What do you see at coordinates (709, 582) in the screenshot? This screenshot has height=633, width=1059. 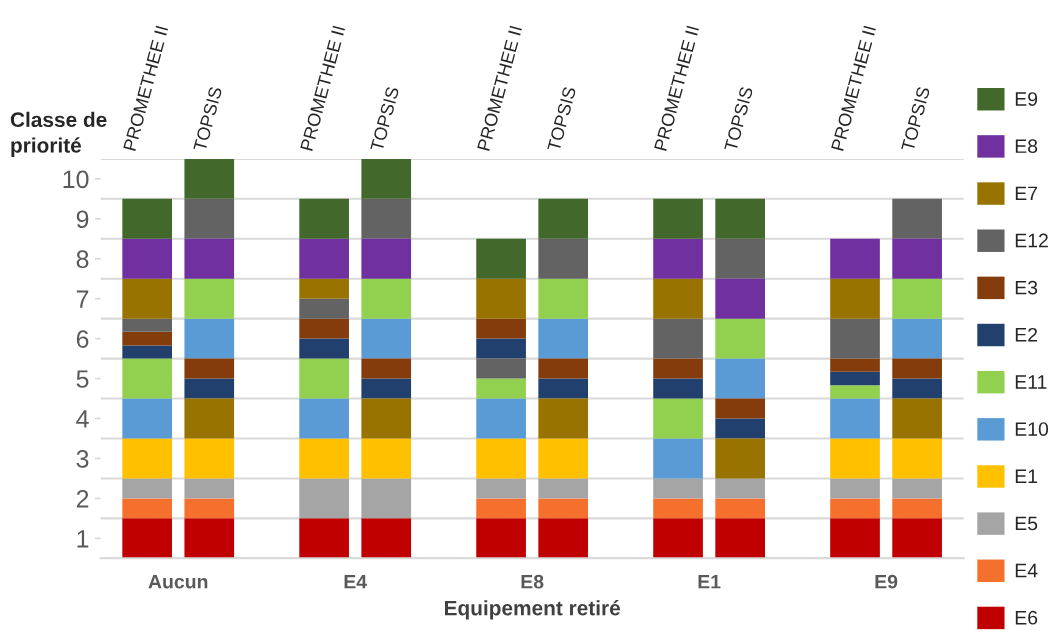 I see `text: E1` at bounding box center [709, 582].